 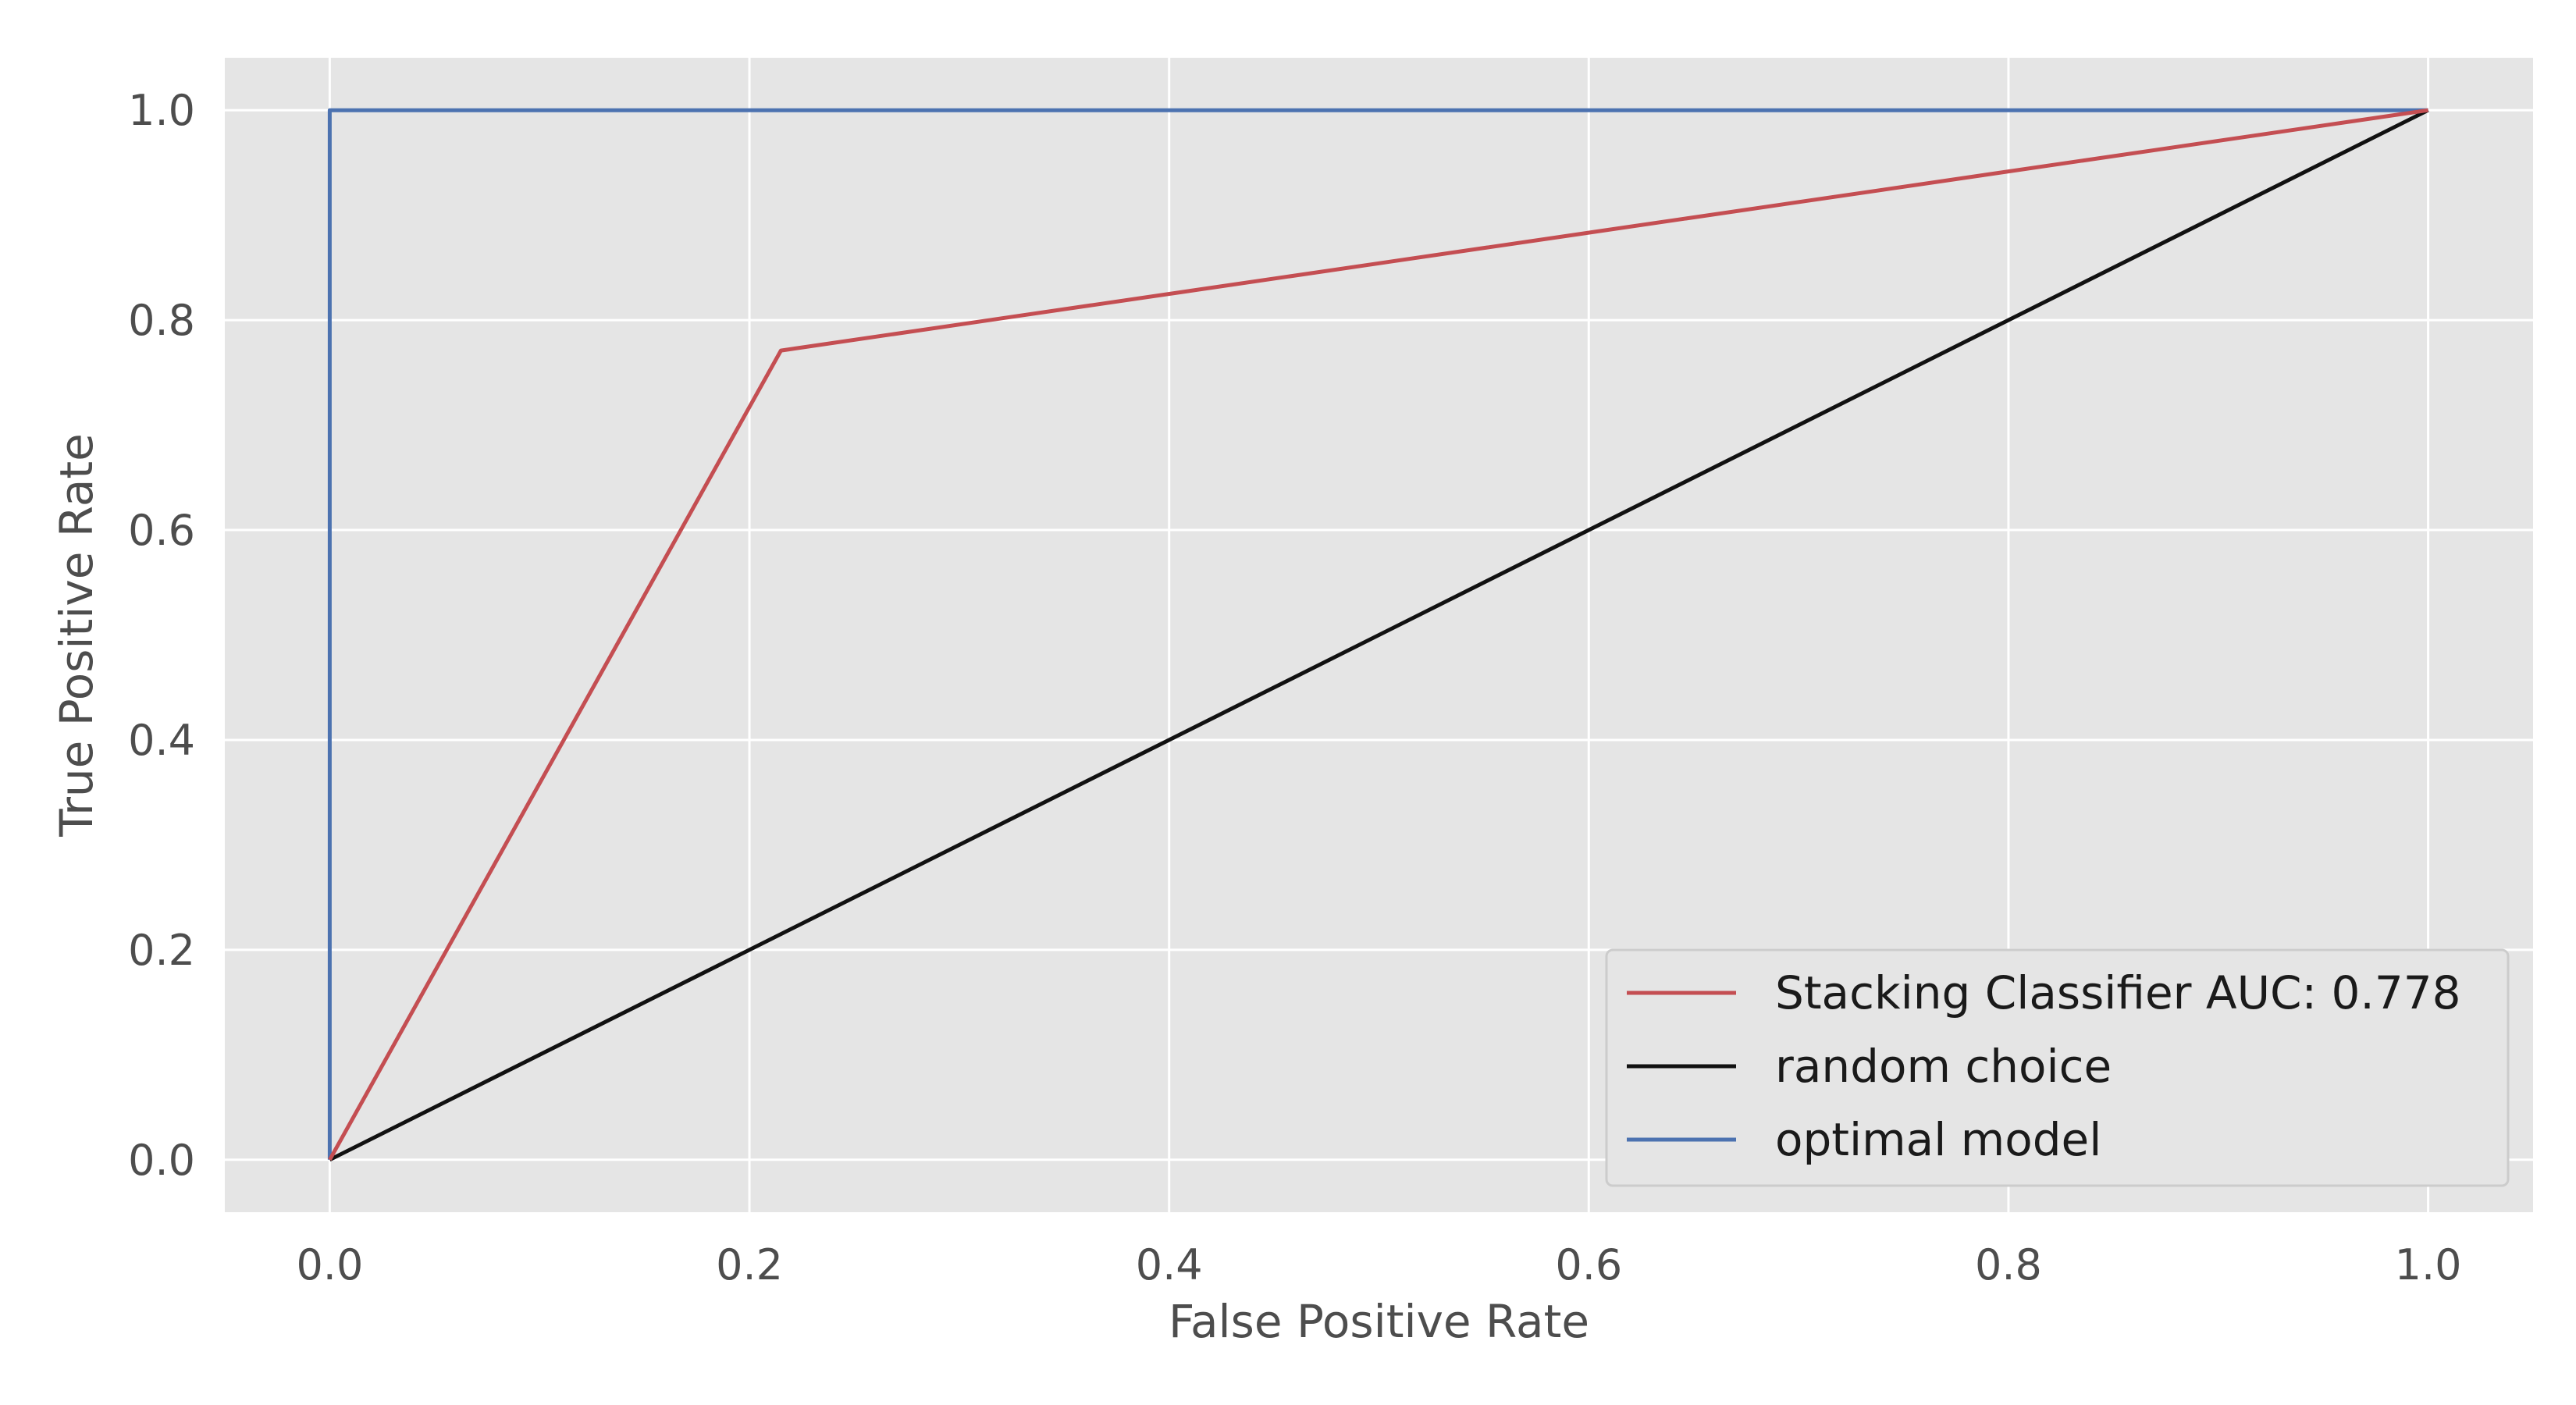 I want to click on y-tick-label: 1.0, so click(x=161, y=111).